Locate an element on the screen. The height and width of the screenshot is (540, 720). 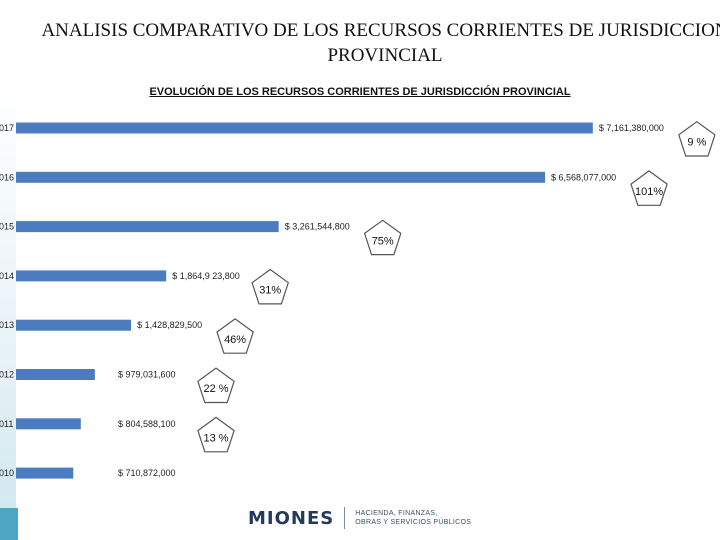
category-label-2012: 2012 is located at coordinates (7, 375).